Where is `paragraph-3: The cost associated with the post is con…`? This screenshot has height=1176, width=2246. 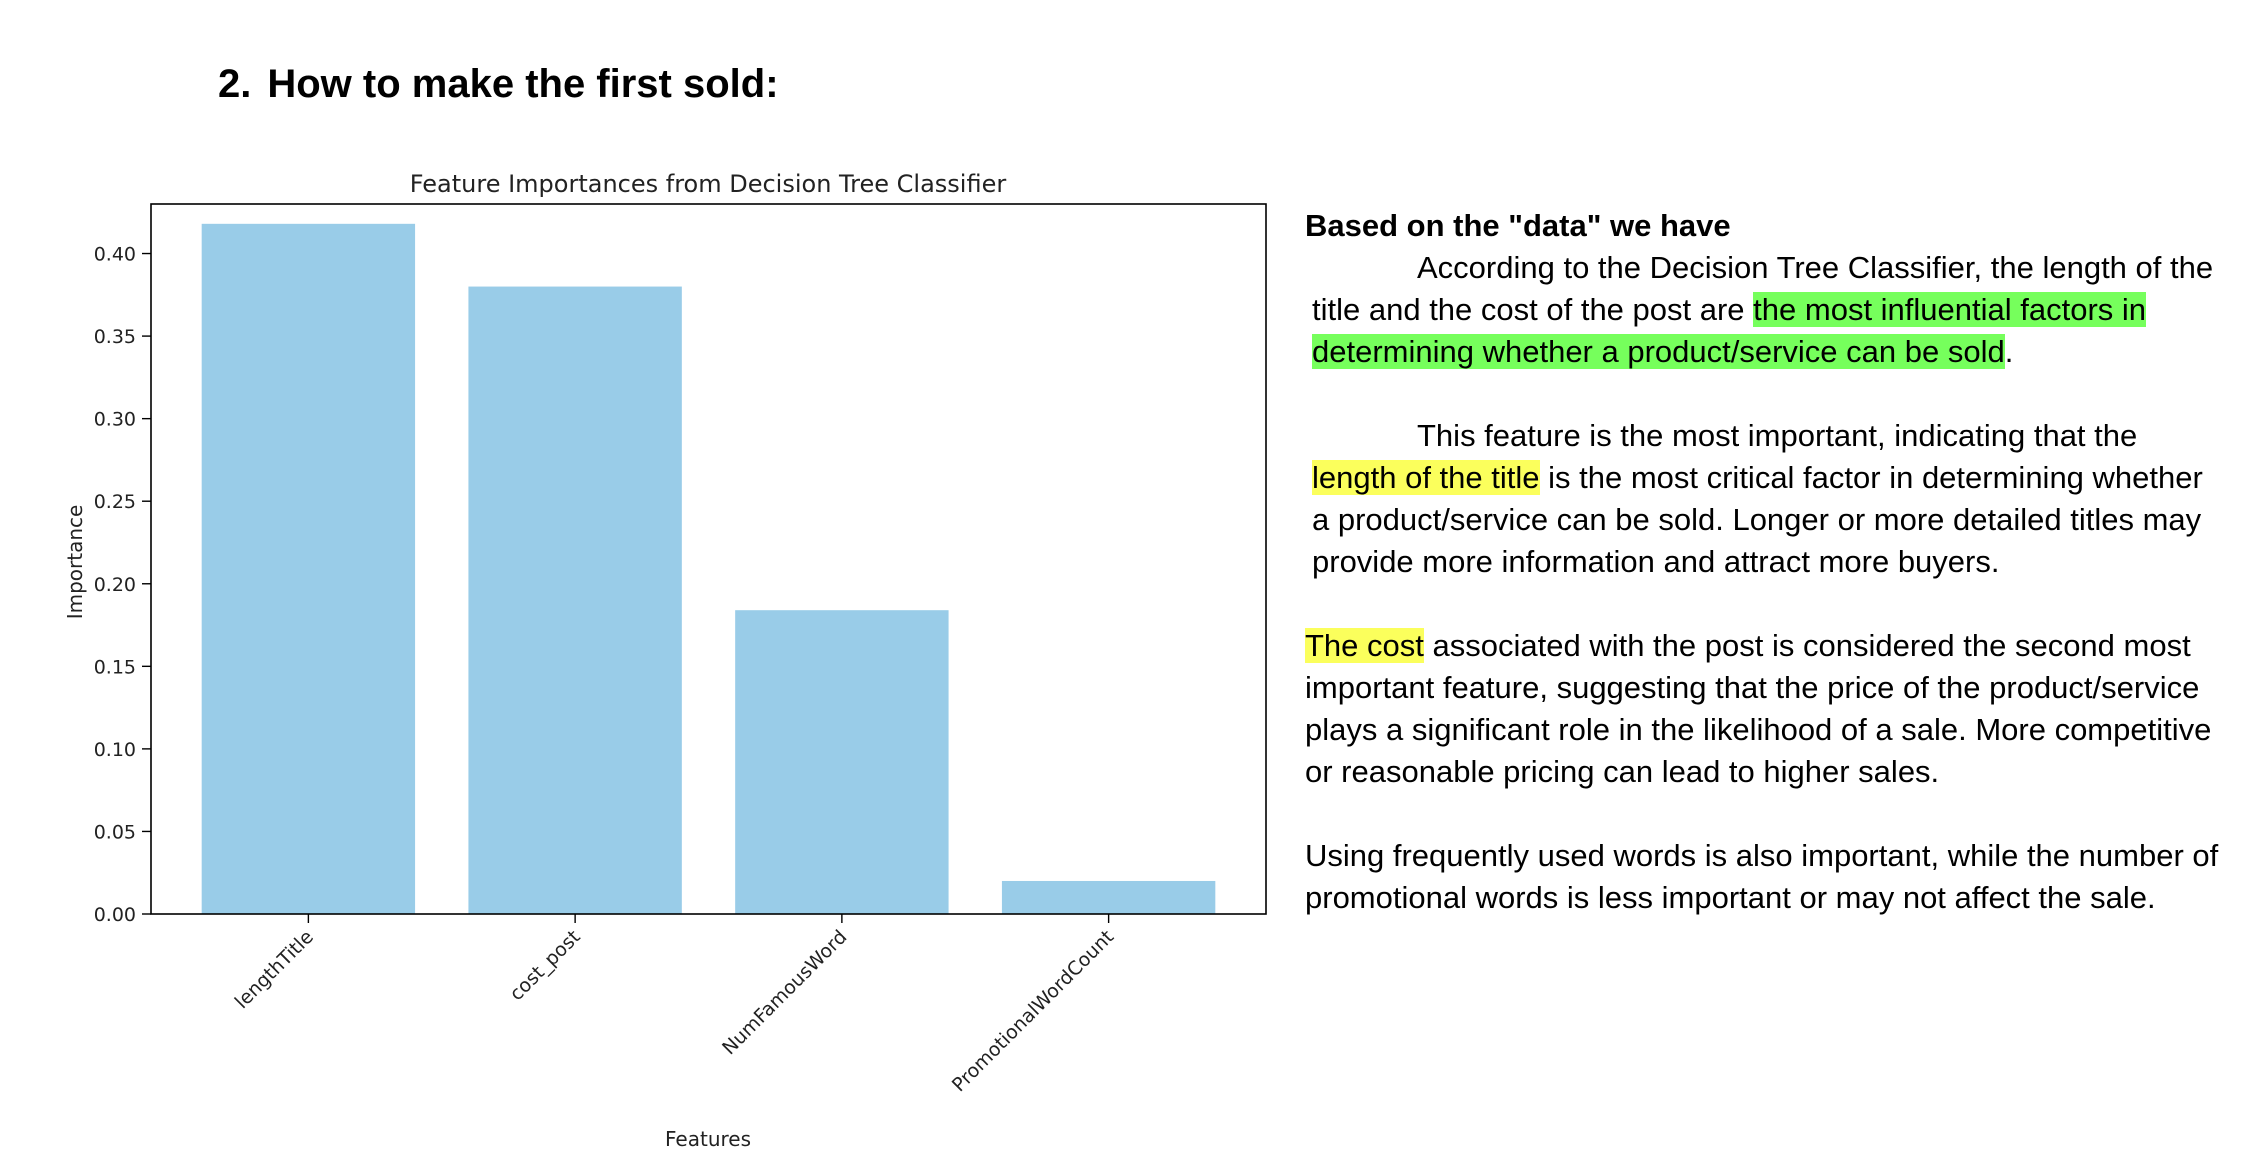 paragraph-3: The cost associated with the post is con… is located at coordinates (1765, 709).